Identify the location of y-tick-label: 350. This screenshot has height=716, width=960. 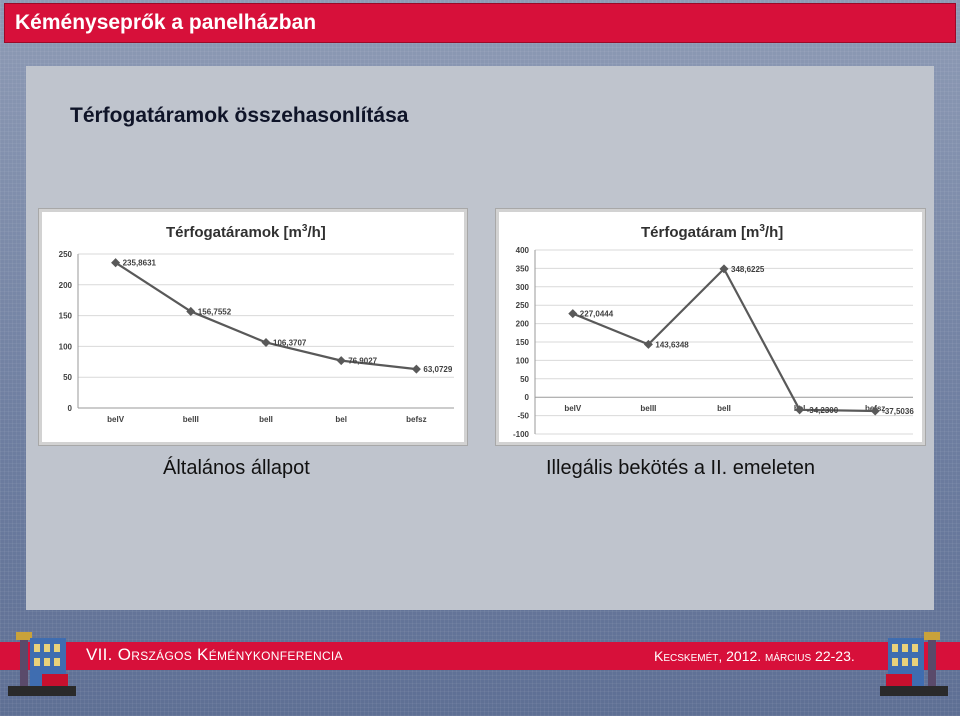
(523, 268).